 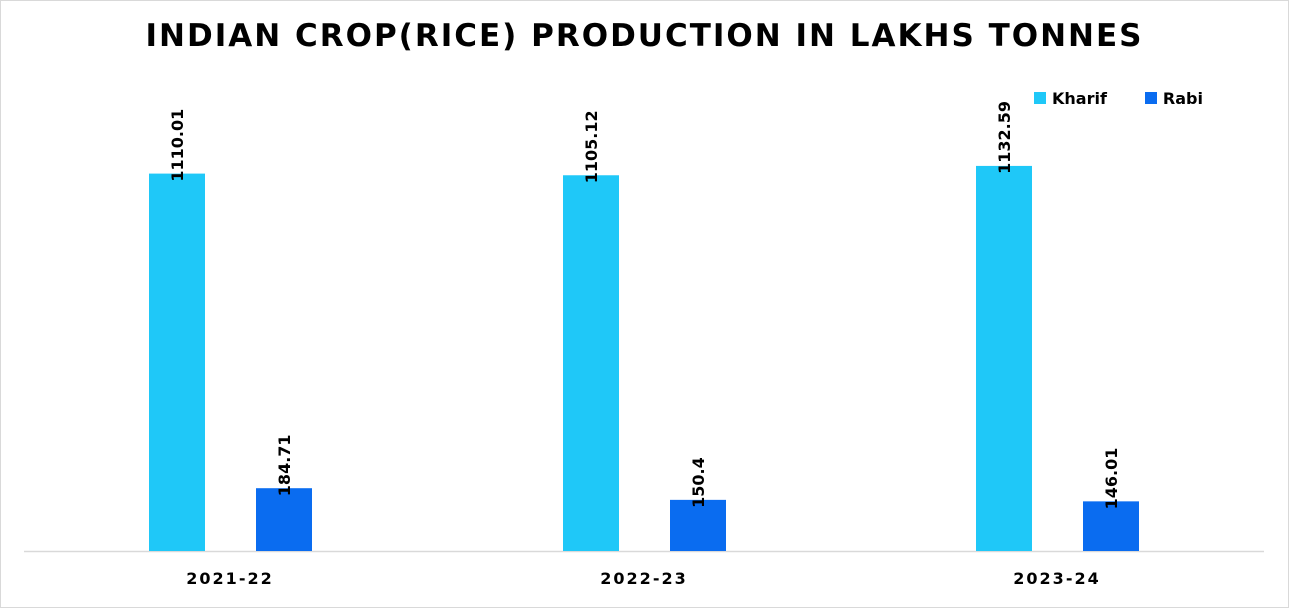 I want to click on data-label-kharif-2023-24: 1132.59, so click(x=1004, y=137).